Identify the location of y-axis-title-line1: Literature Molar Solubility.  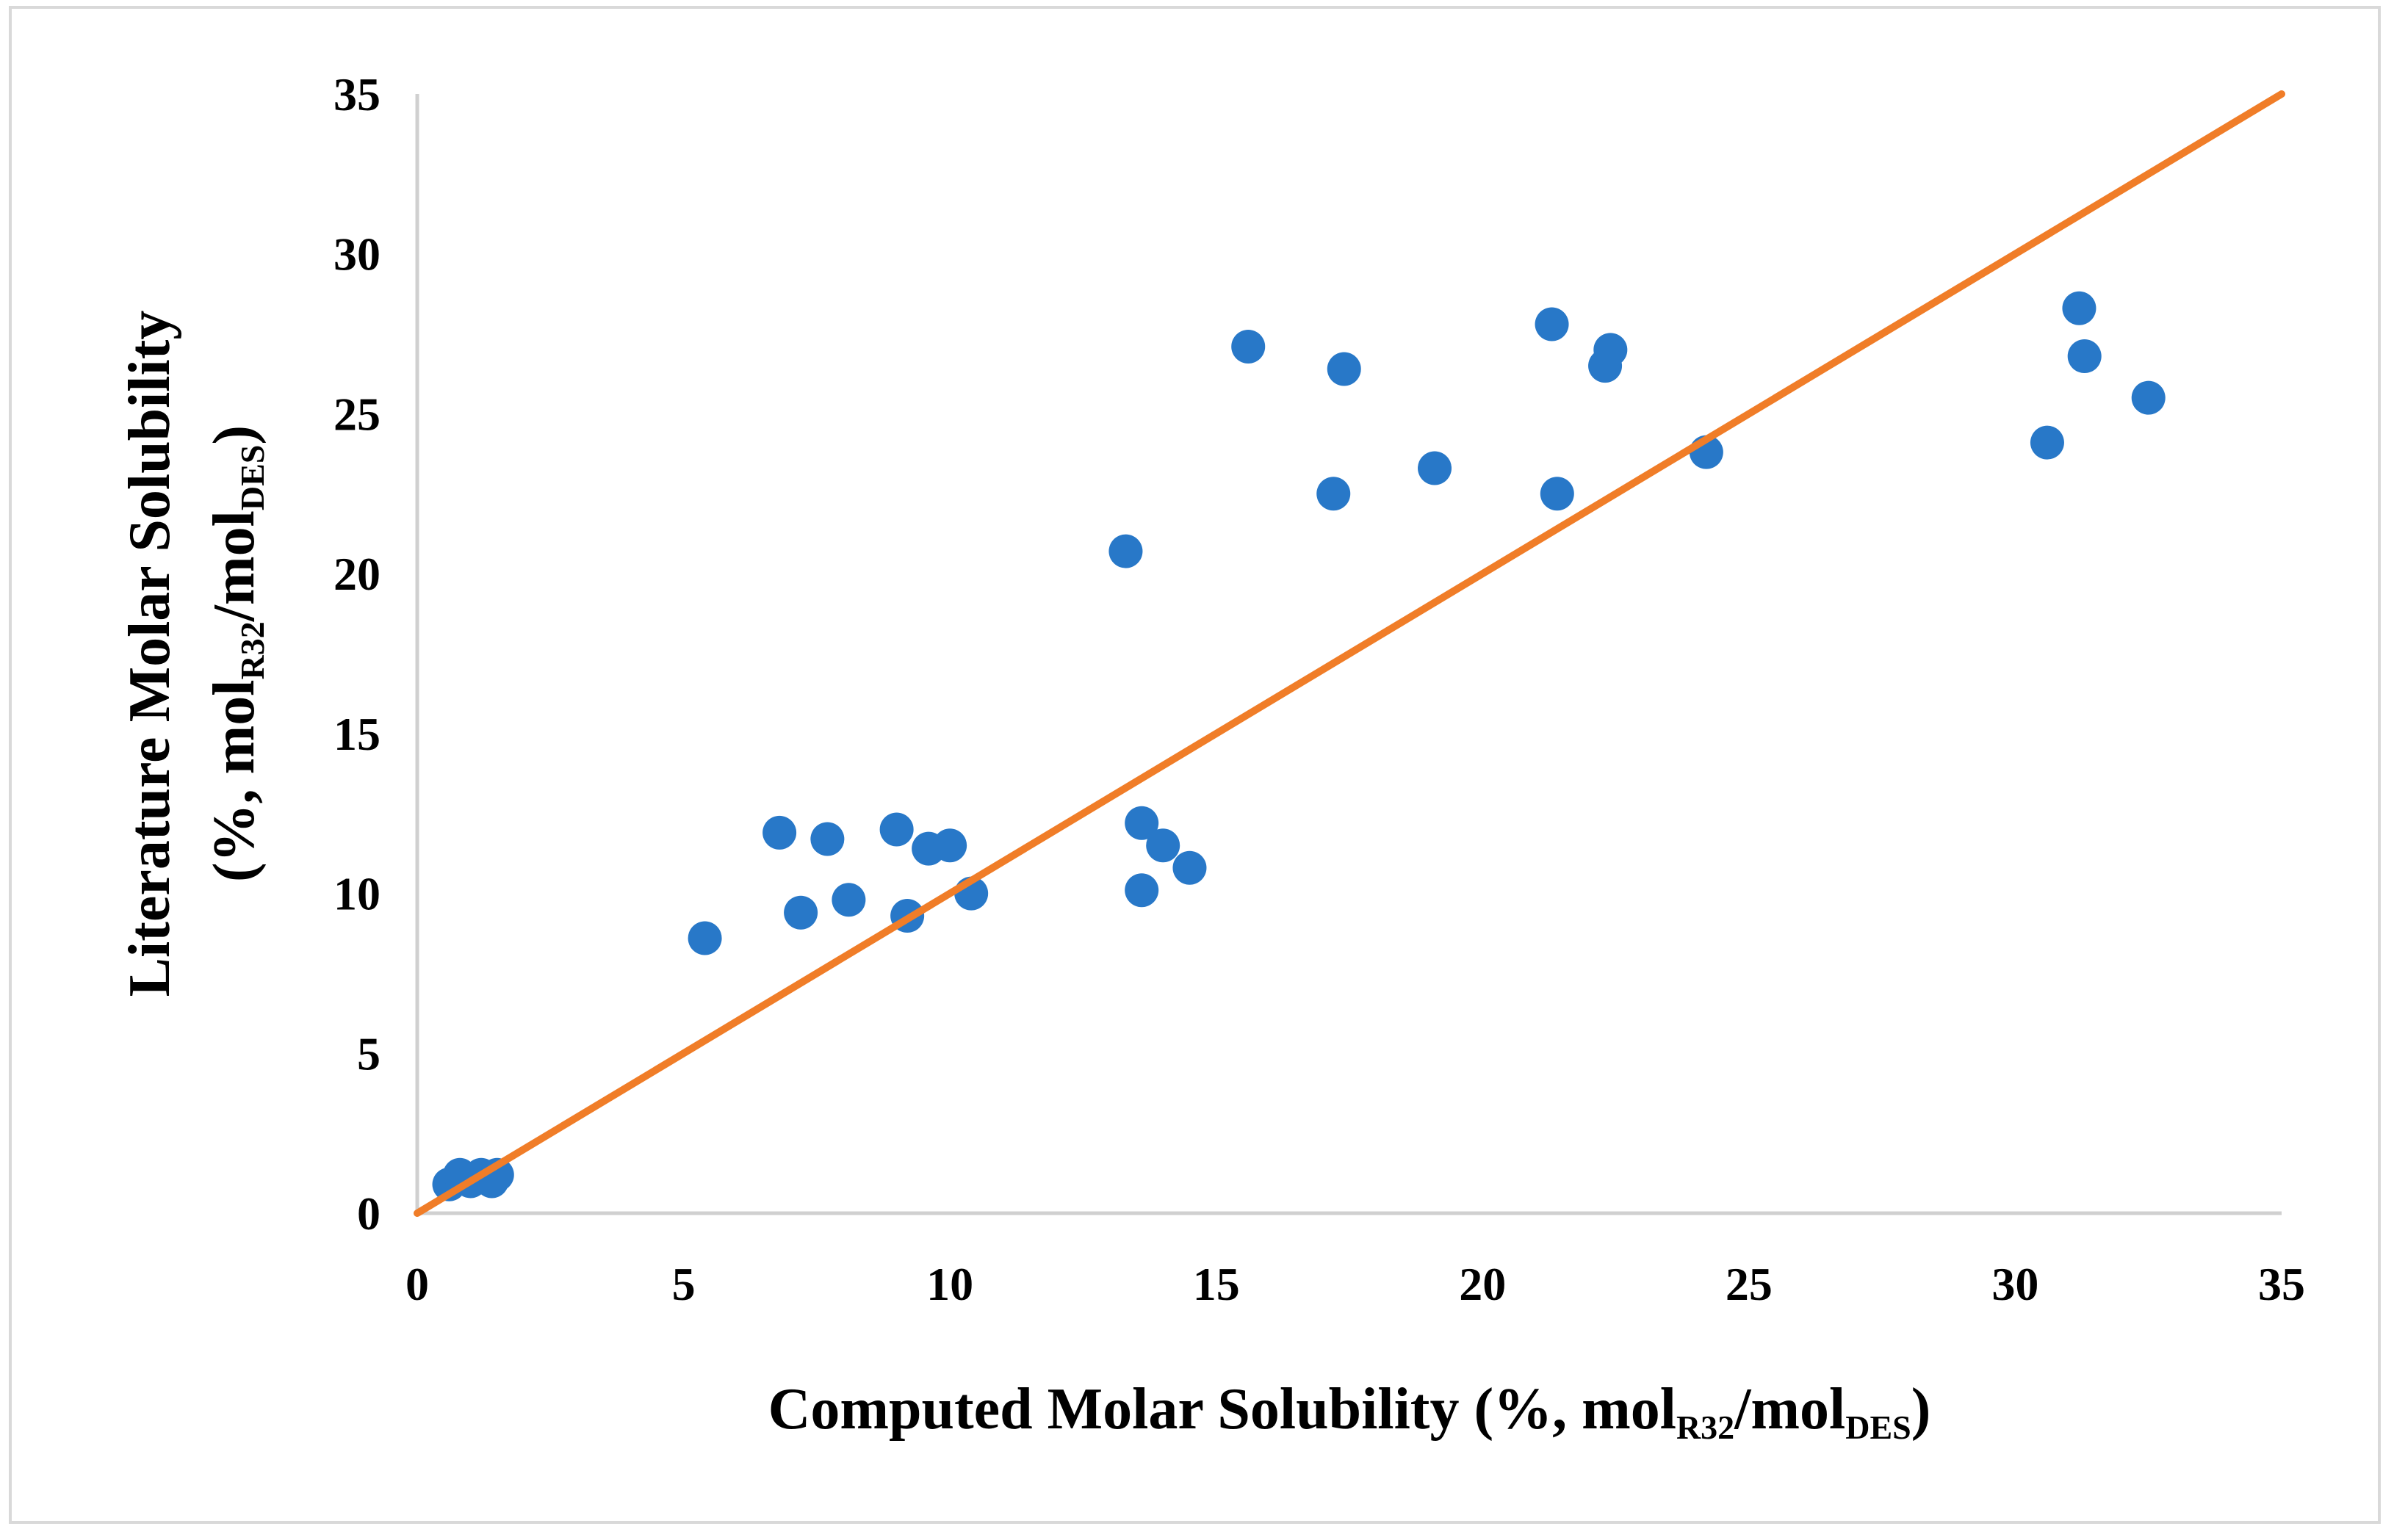
(150, 654).